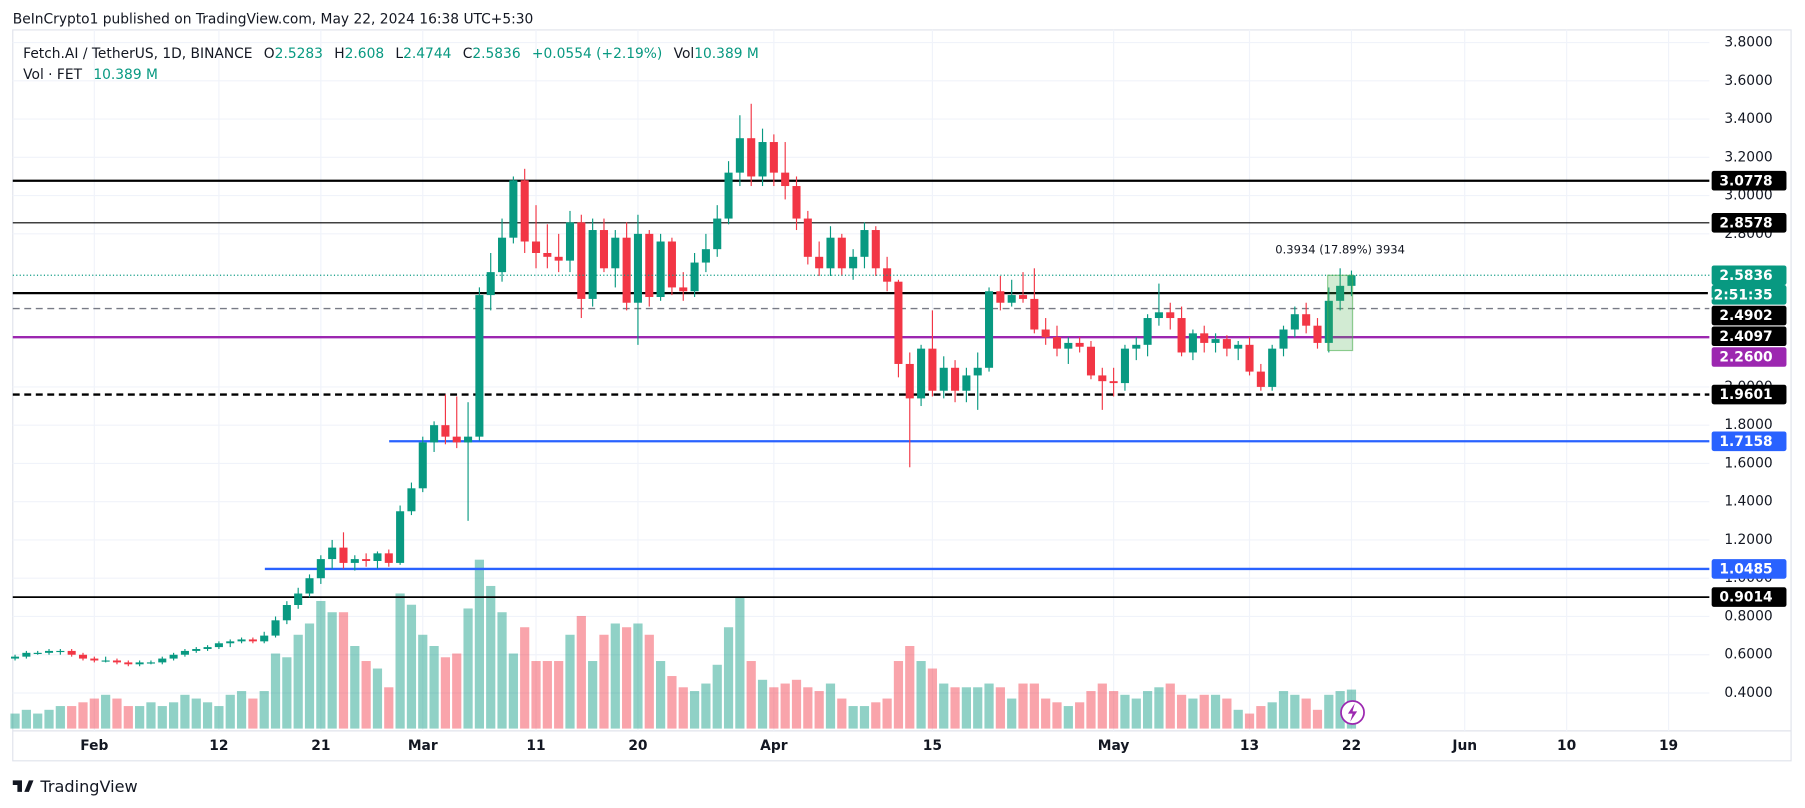 This screenshot has width=1805, height=808. Describe the element at coordinates (1114, 746) in the screenshot. I see `x-tick-label: May` at that location.